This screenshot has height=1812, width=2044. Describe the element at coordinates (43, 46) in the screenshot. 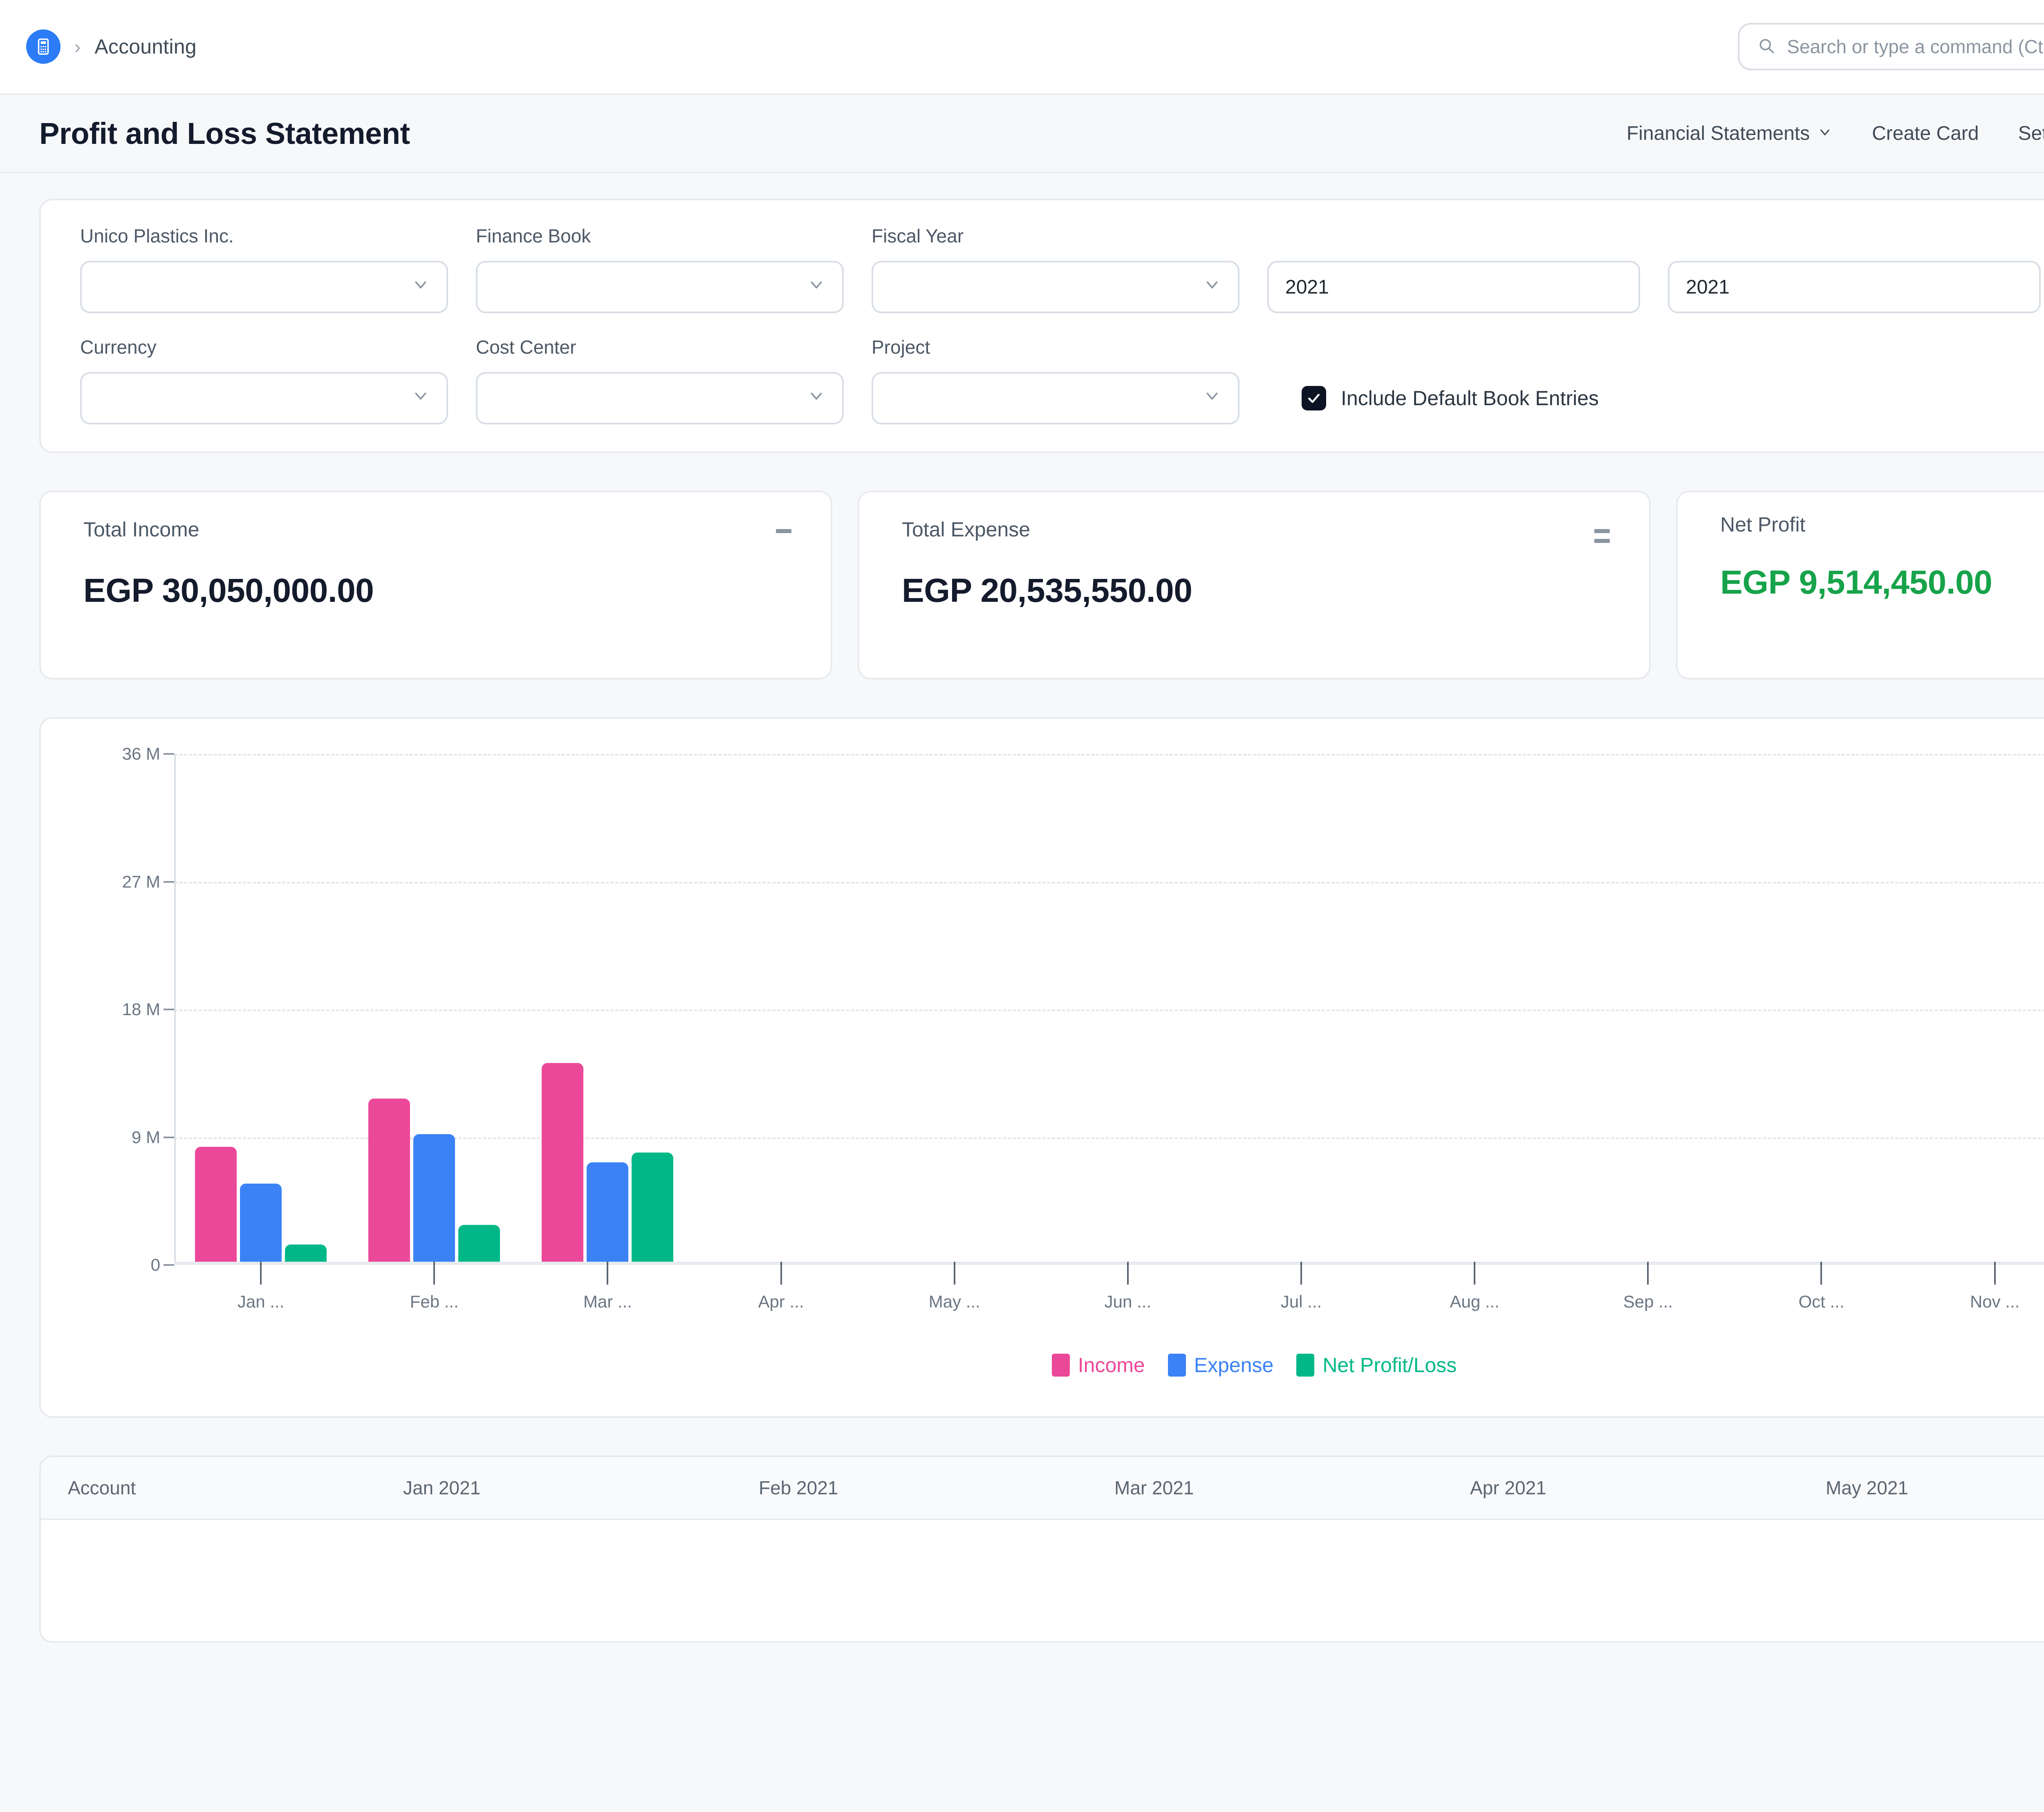

I see `calculator-icon` at that location.